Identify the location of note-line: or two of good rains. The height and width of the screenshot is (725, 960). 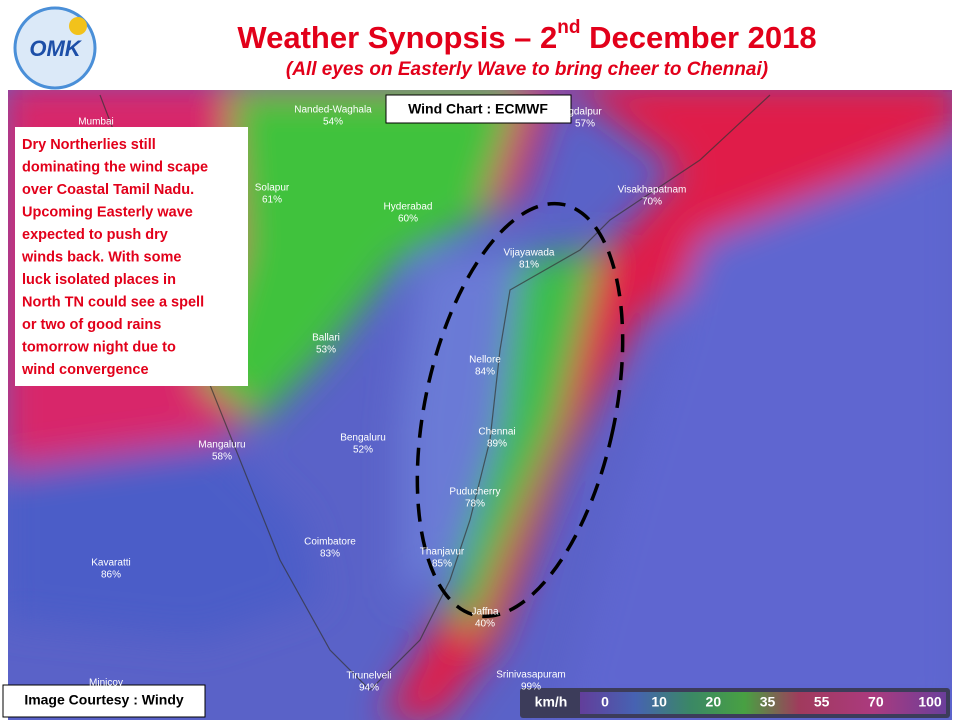
(91, 325).